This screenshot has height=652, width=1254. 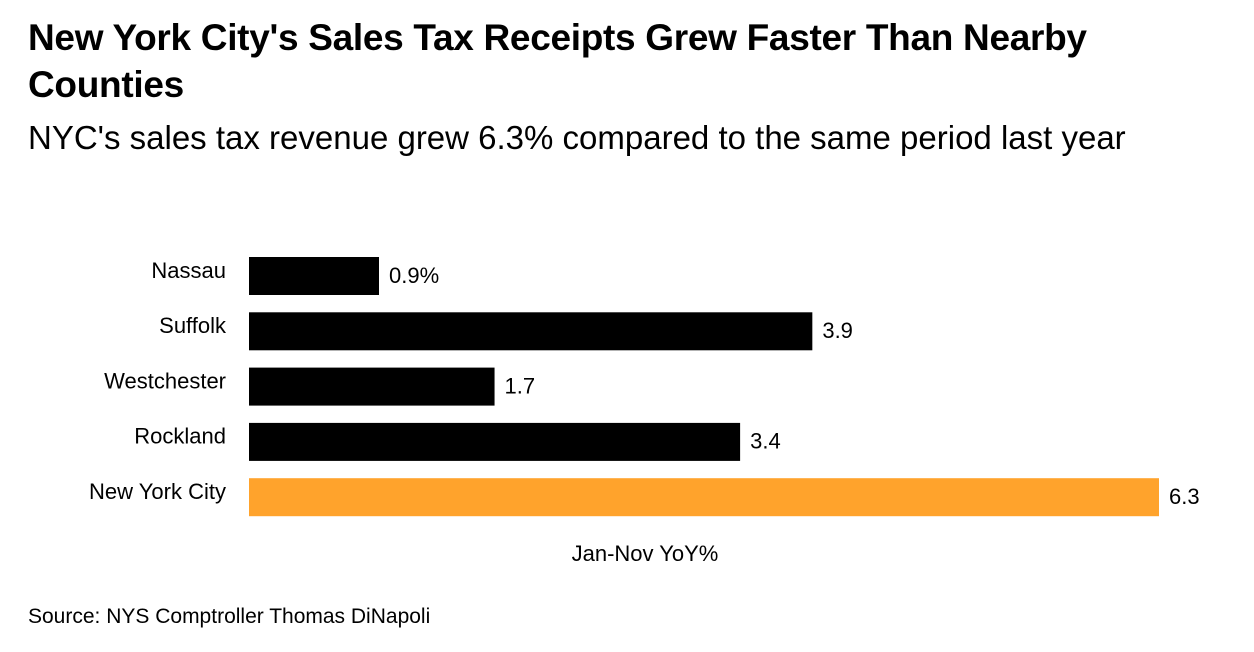 I want to click on value-label: 3.9, so click(x=837, y=330).